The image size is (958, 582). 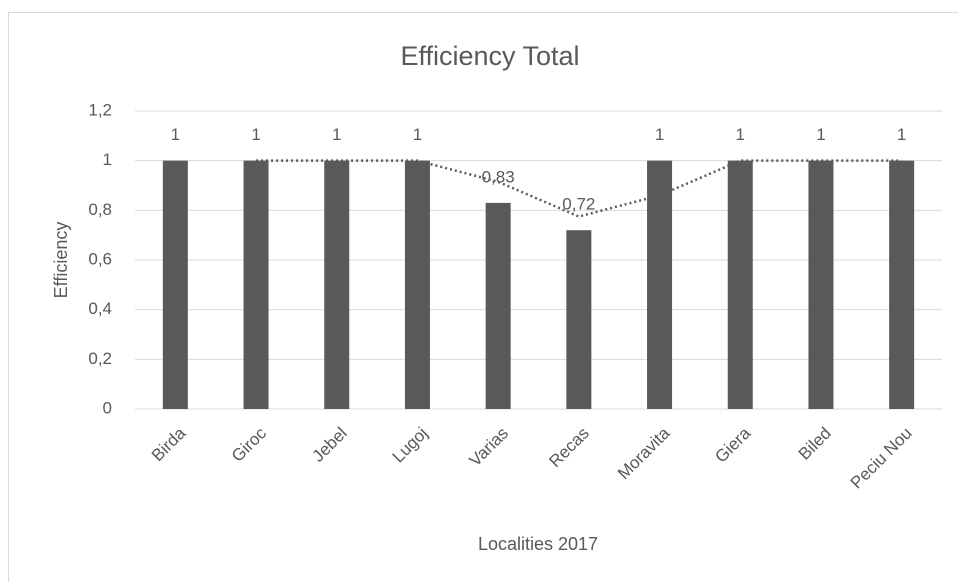 What do you see at coordinates (100, 308) in the screenshot?
I see `y-tick-label: 0,4` at bounding box center [100, 308].